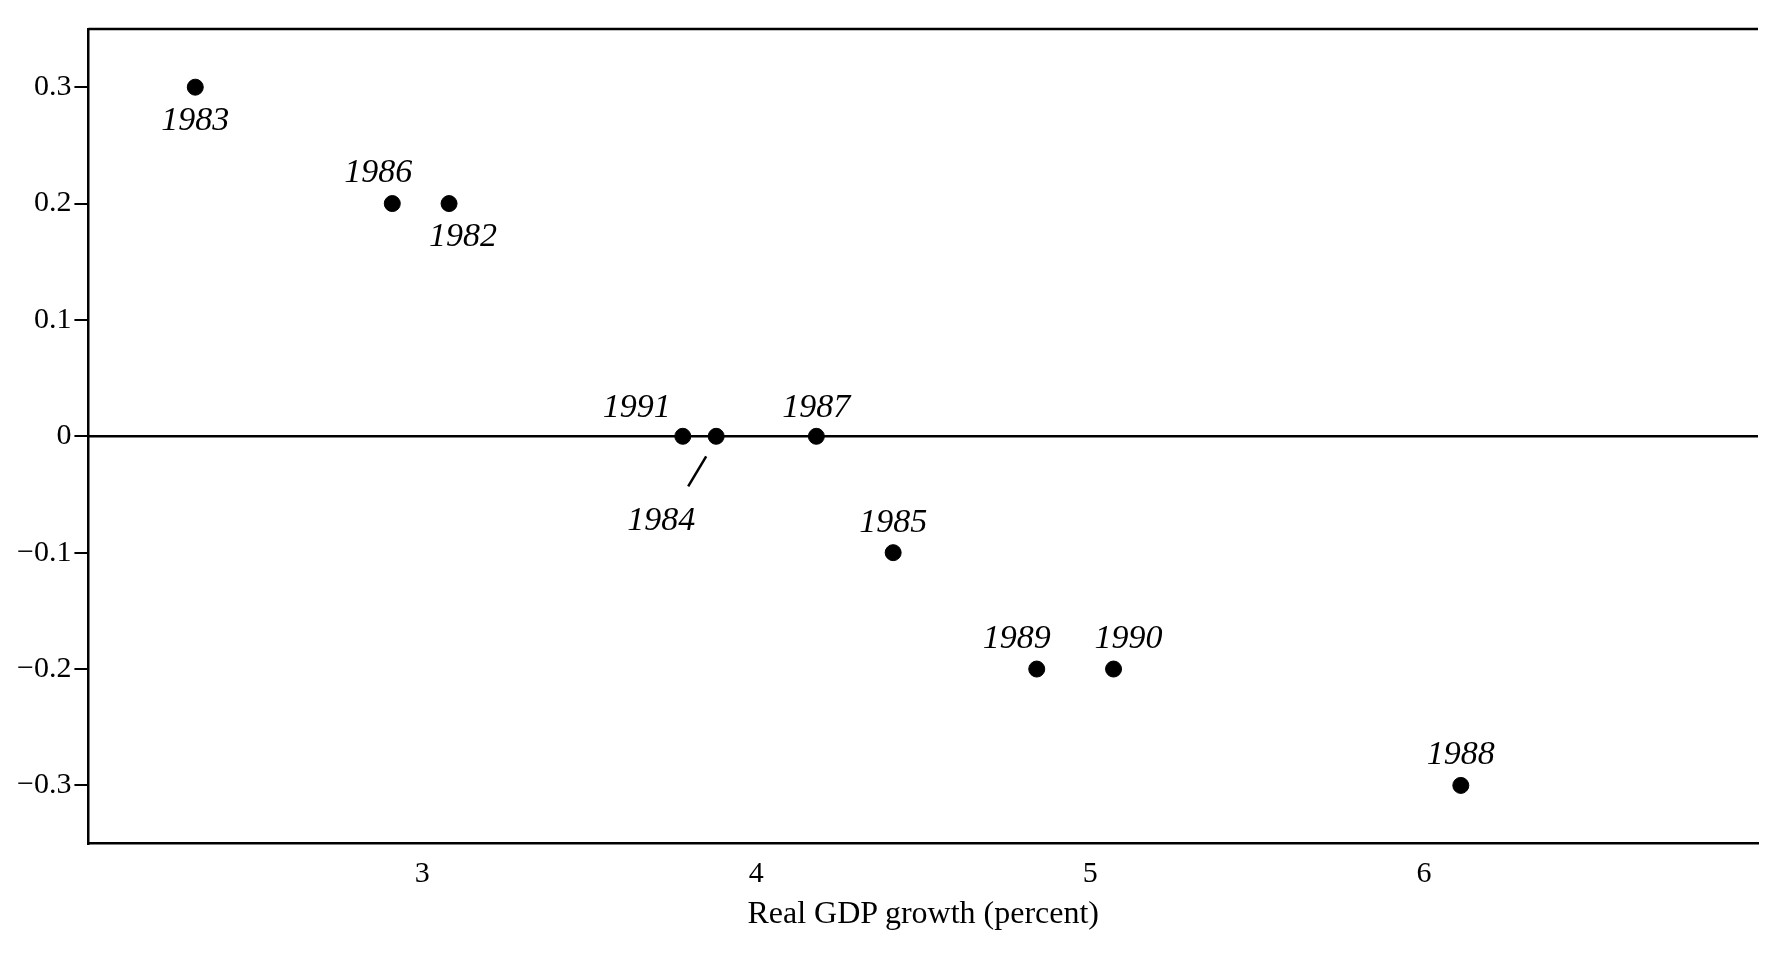 This screenshot has height=954, width=1775. What do you see at coordinates (422, 872) in the screenshot?
I see `x-tick-label: 3` at bounding box center [422, 872].